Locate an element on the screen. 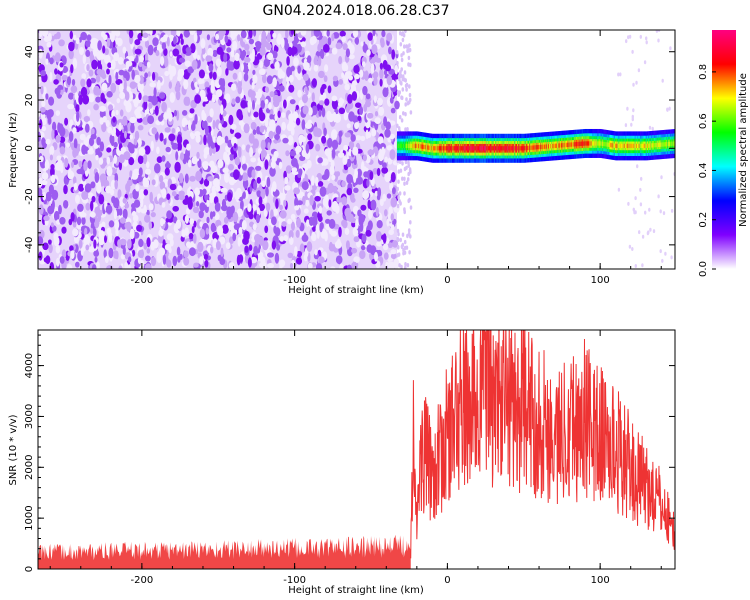 The width and height of the screenshot is (750, 600). spectrogram-y-label: Frequency (Hz) is located at coordinates (13, 150).